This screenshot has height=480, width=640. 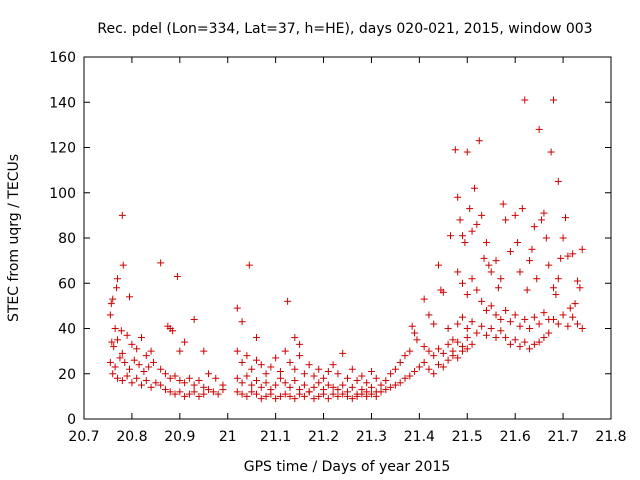 I want to click on x-tick-label: 20.8, so click(x=131, y=437).